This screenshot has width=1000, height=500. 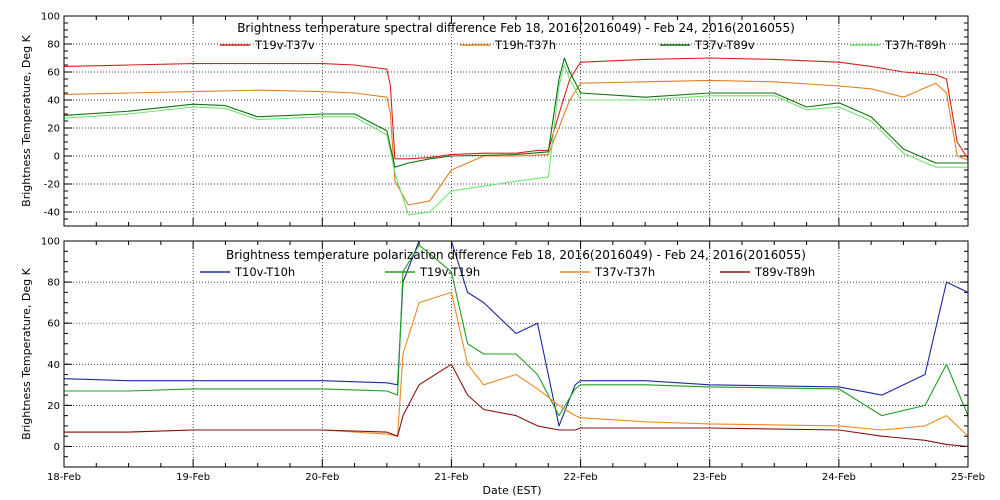 What do you see at coordinates (968, 477) in the screenshot?
I see `x-tick-label: 25-Feb` at bounding box center [968, 477].